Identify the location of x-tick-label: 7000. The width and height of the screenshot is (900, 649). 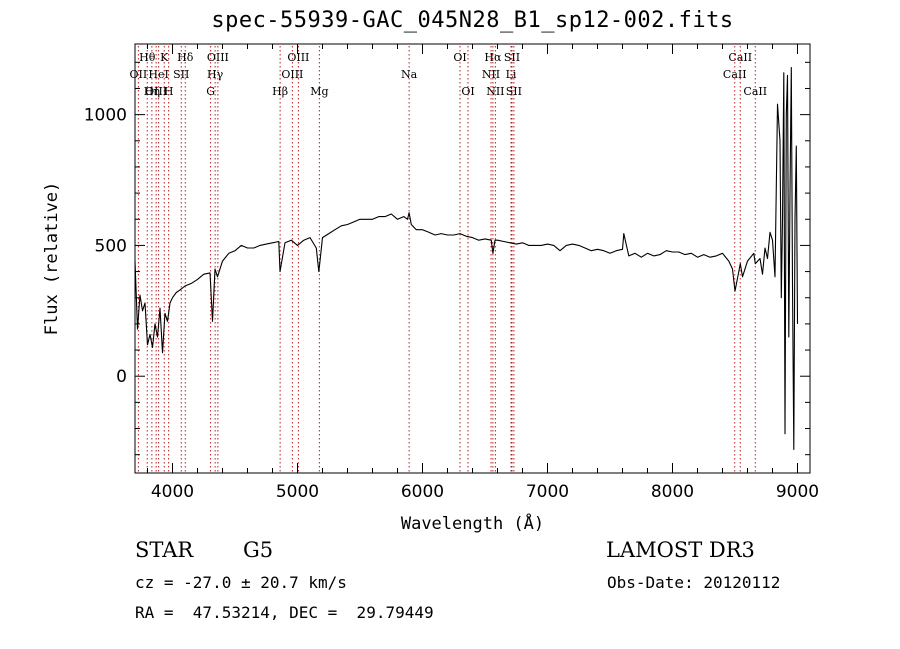
(547, 492).